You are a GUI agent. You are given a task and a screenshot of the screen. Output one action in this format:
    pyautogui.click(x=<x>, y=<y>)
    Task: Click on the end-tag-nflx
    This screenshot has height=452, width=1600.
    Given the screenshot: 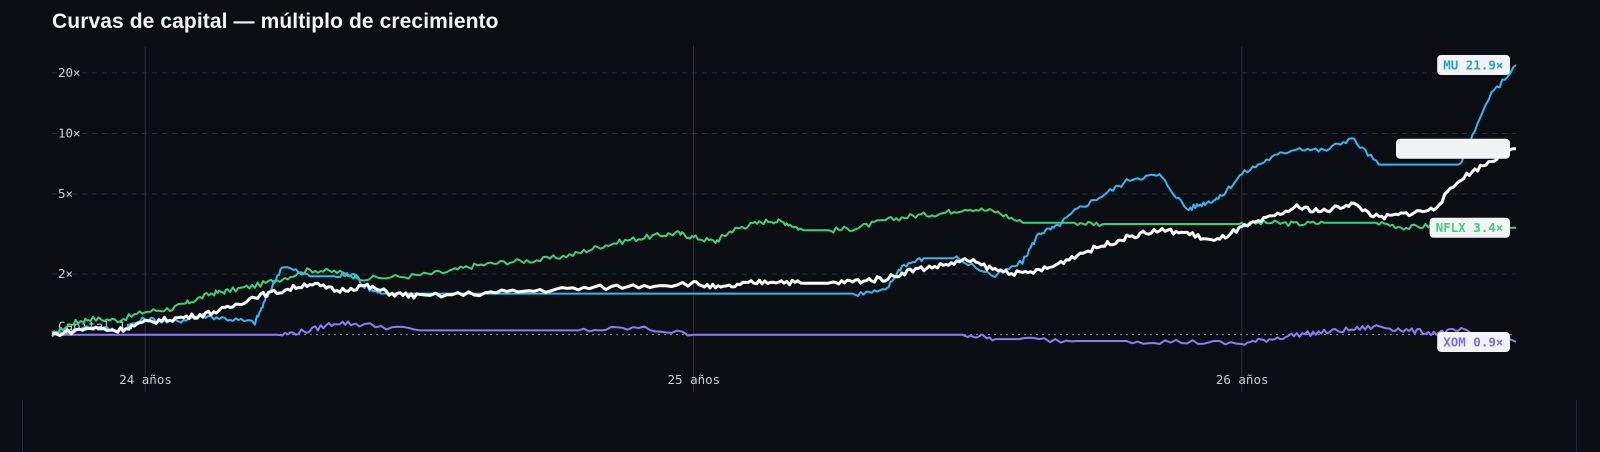 What is the action you would take?
    pyautogui.click(x=1469, y=227)
    